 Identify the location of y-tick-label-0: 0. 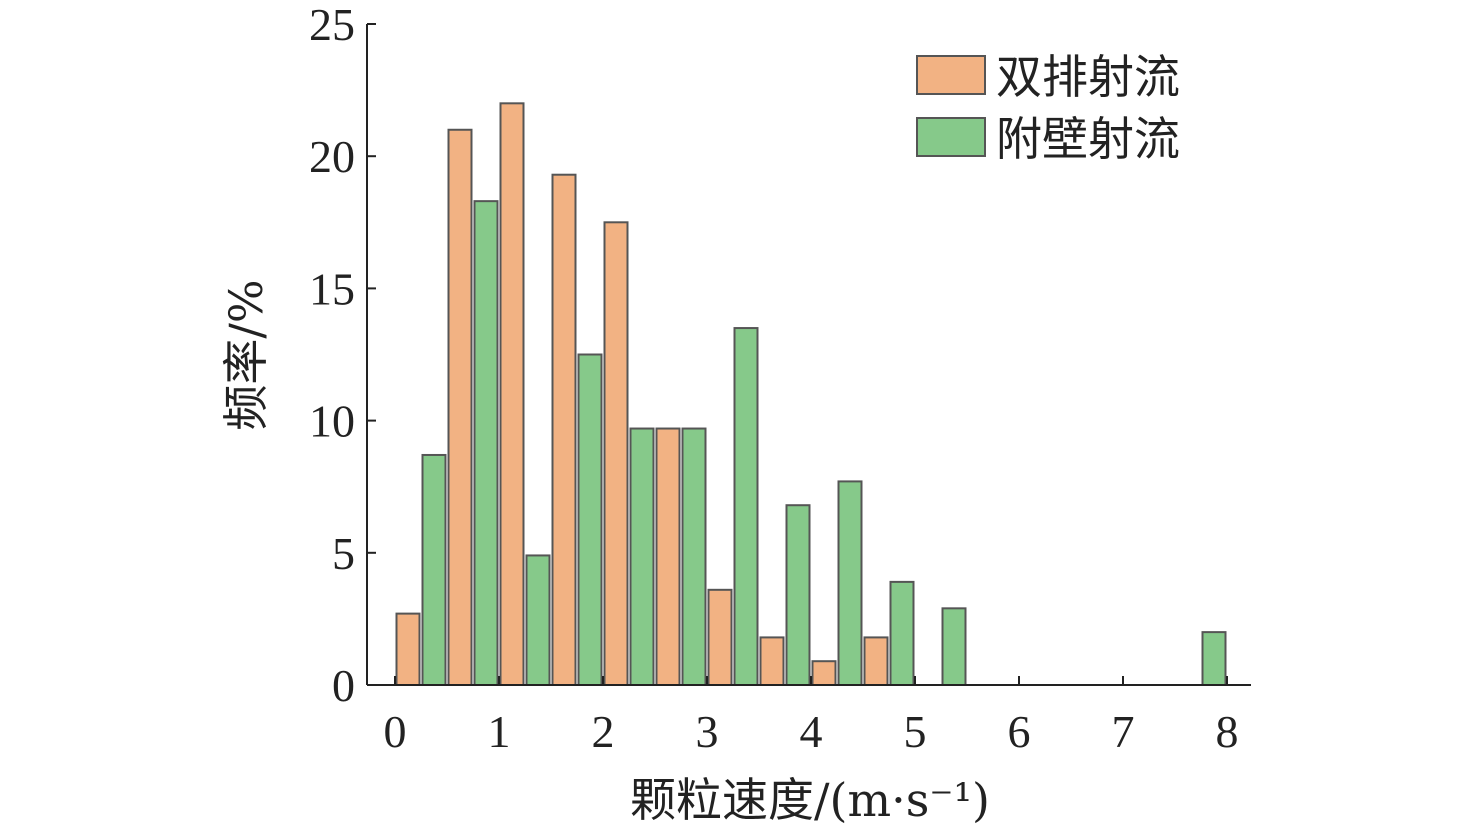
(343, 685).